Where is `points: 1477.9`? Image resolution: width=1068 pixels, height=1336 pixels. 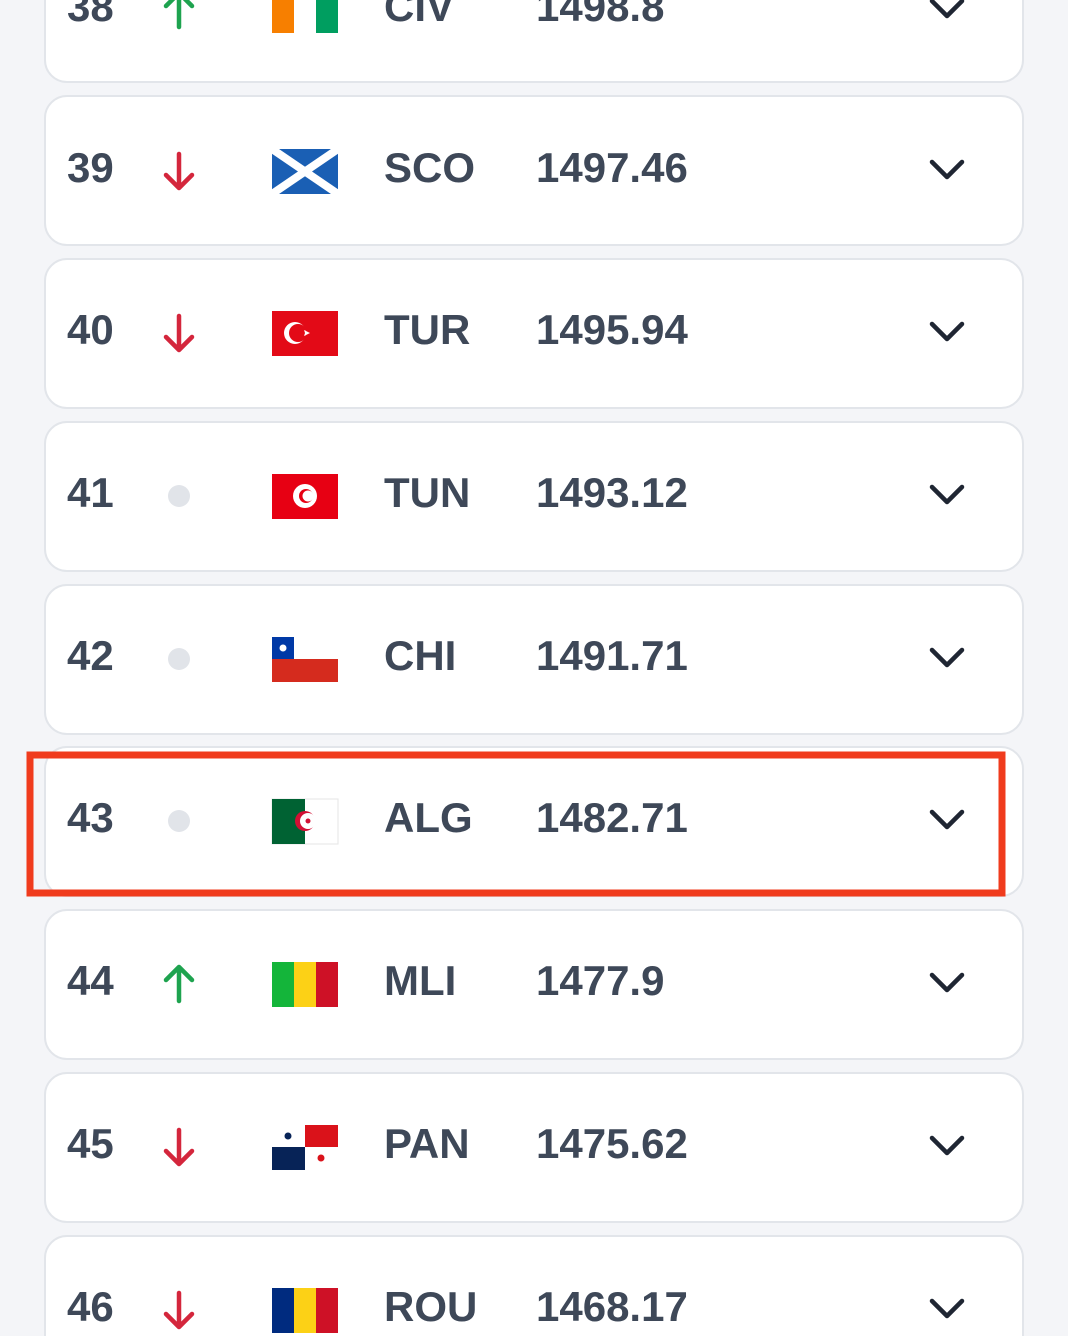 points: 1477.9 is located at coordinates (600, 980).